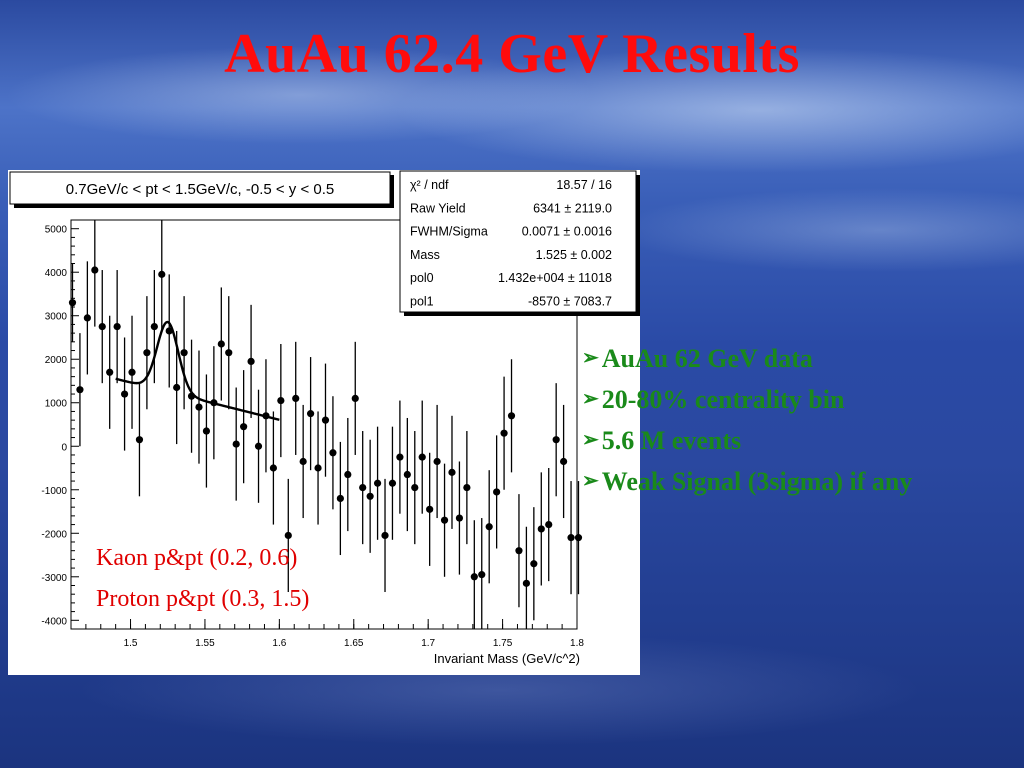 This screenshot has height=768, width=1024. What do you see at coordinates (671, 440) in the screenshot?
I see `bullet-text: 5.6 M events` at bounding box center [671, 440].